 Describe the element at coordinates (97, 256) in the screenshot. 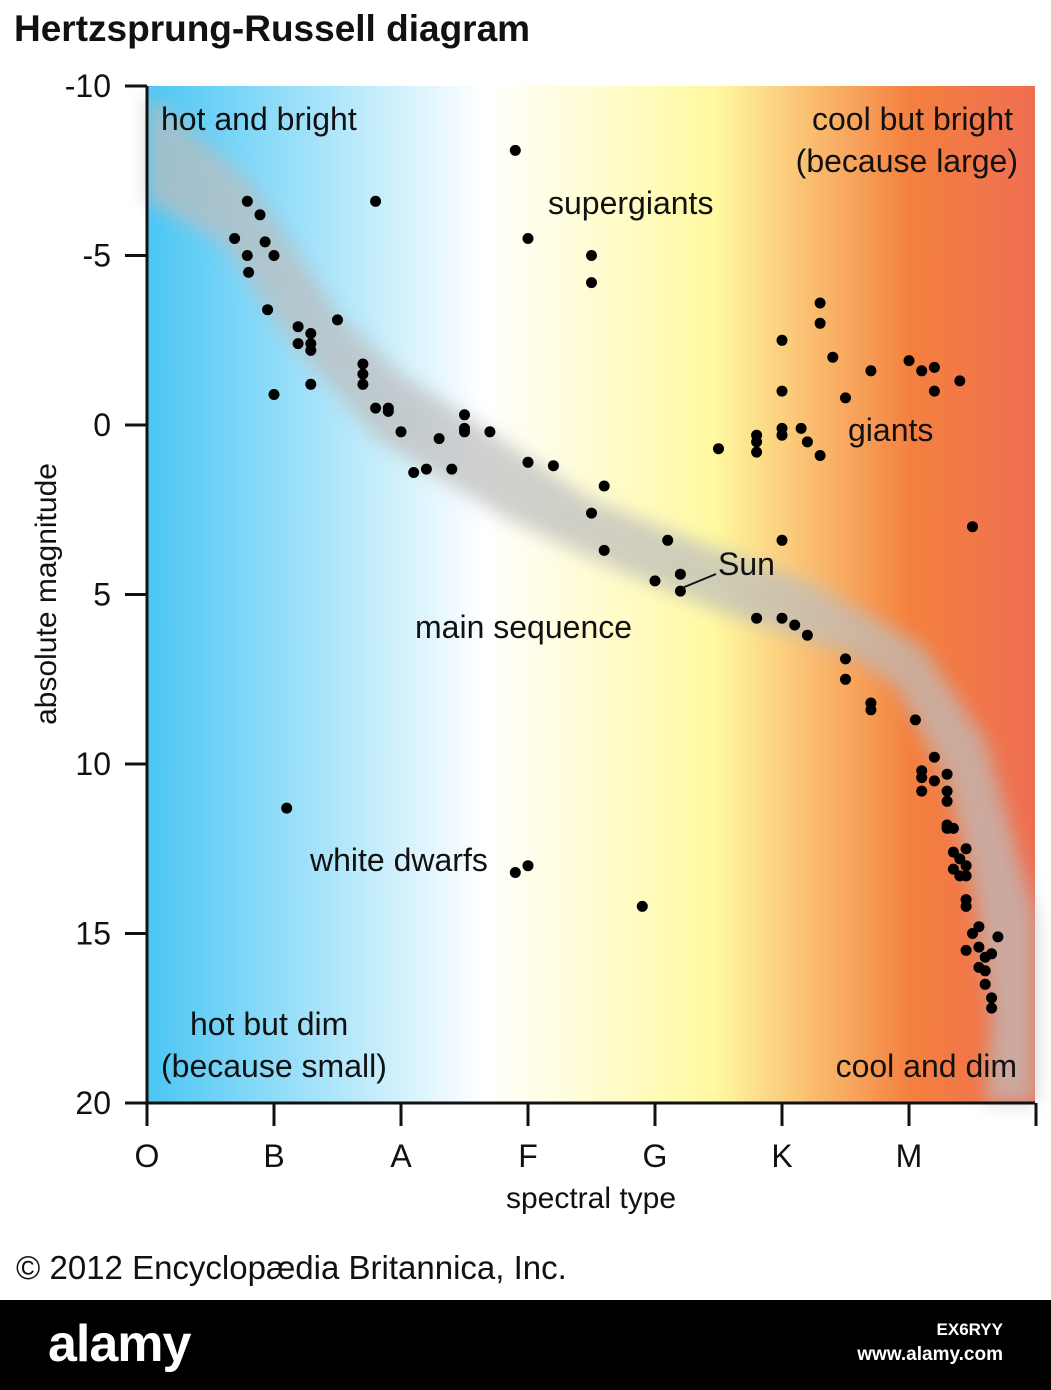

I see `y-tick-label: -5` at that location.